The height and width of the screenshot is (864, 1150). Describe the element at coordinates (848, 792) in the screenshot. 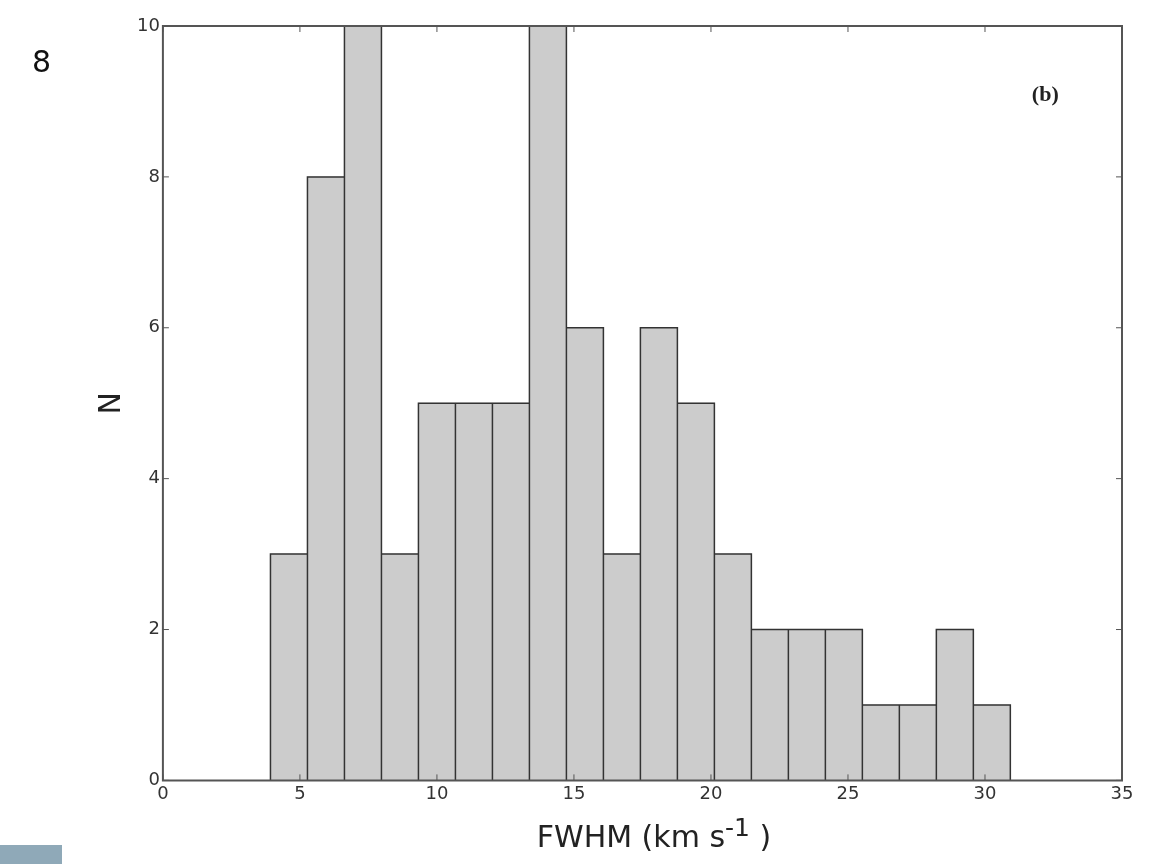

I see `x-tick-label: 25` at that location.